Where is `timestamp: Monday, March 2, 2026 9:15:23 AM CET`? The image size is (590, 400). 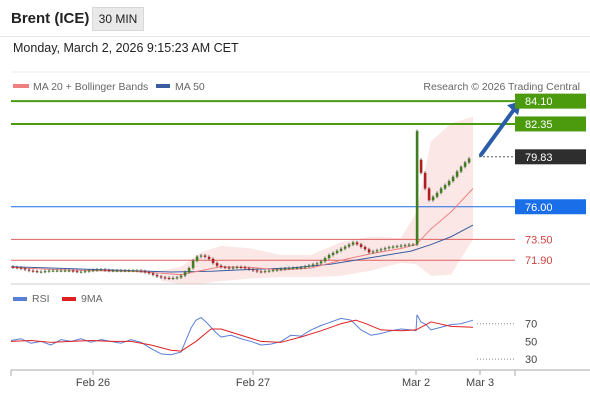 timestamp: Monday, March 2, 2026 9:15:23 AM CET is located at coordinates (126, 48).